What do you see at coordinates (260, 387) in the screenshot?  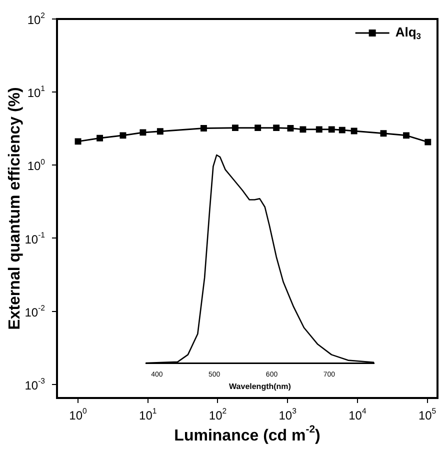 I see `x-axis-title: Wavelength(nm)` at bounding box center [260, 387].